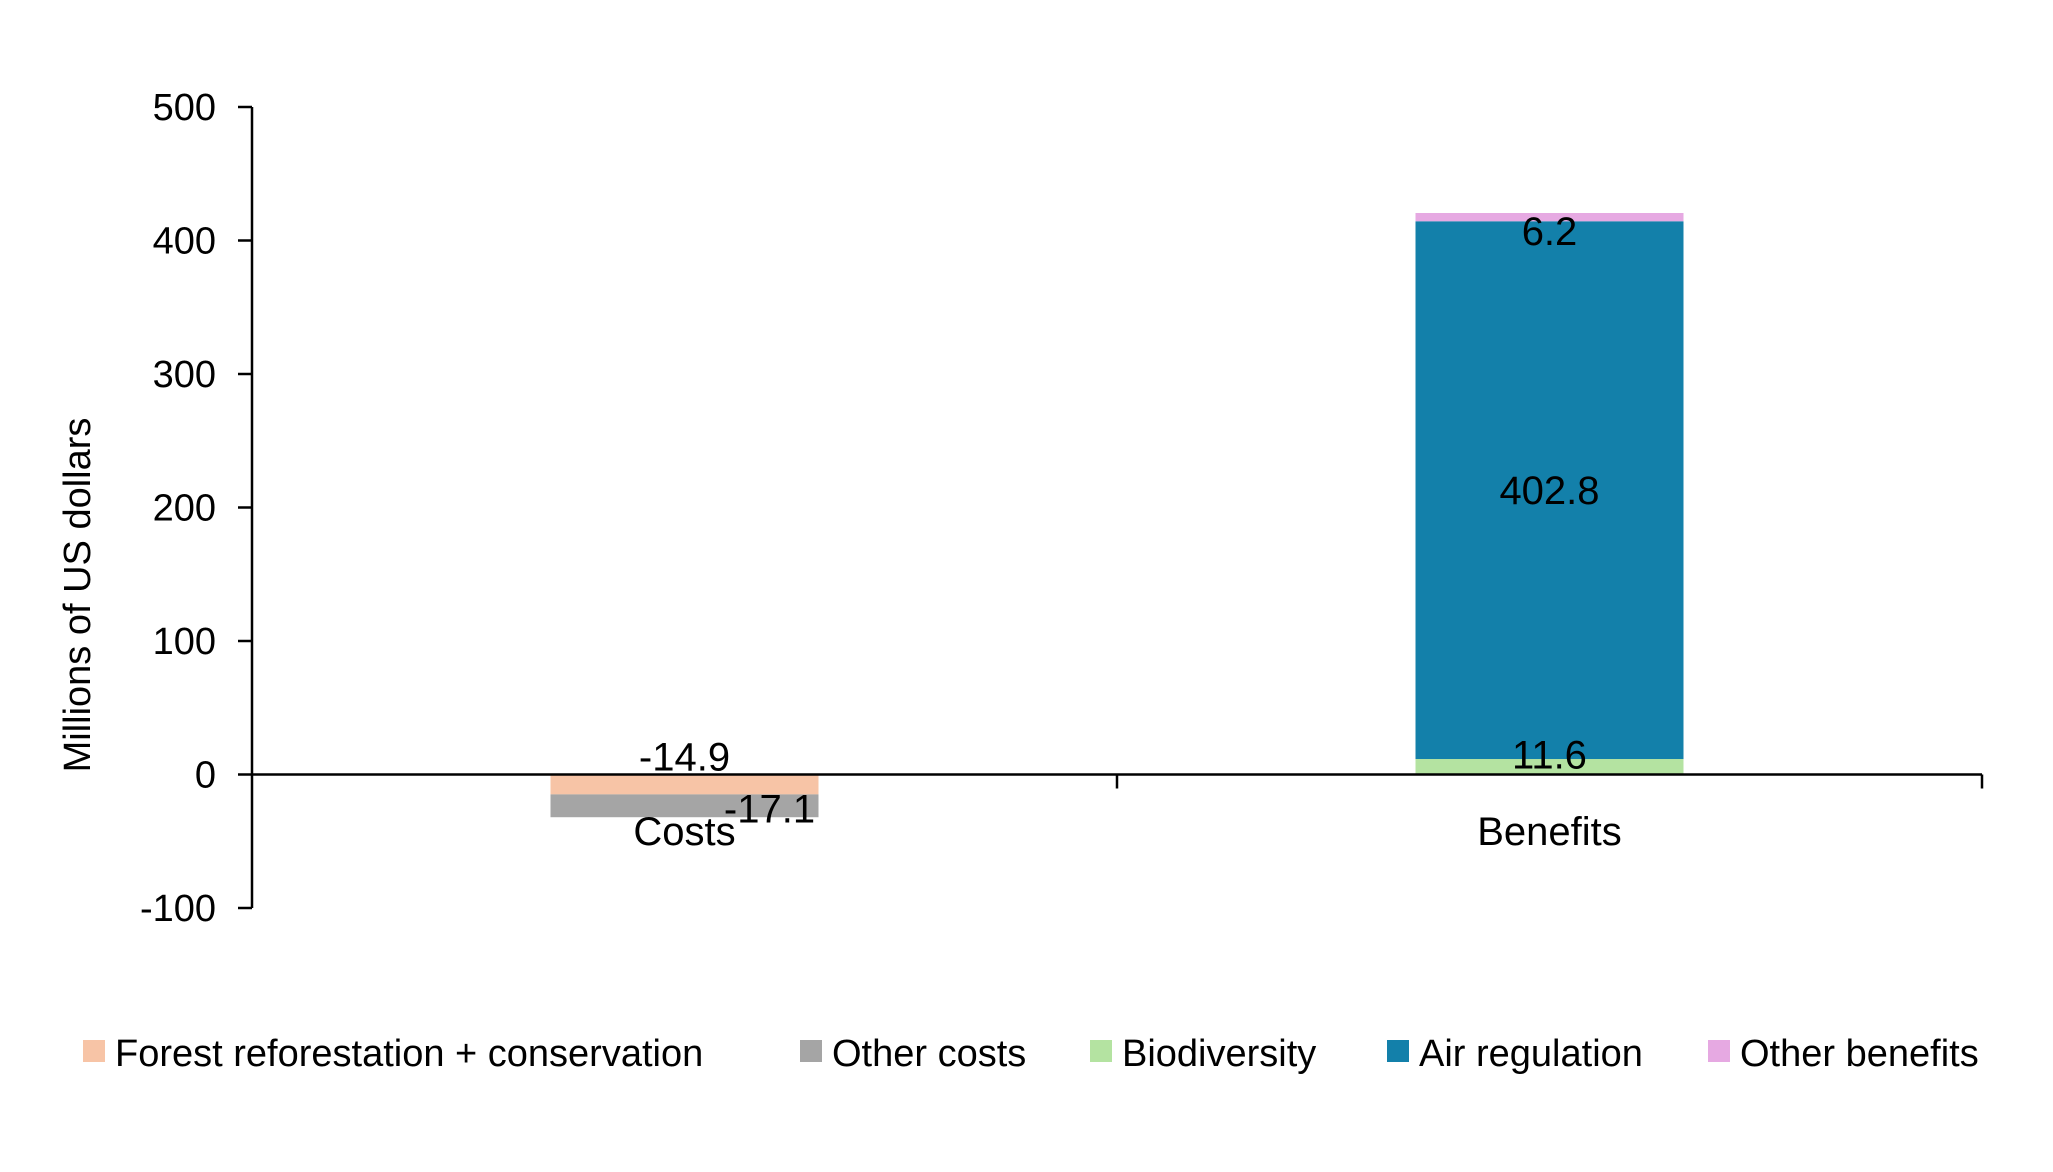 This screenshot has width=2053, height=1172. I want to click on data-label: -17.1, so click(769, 810).